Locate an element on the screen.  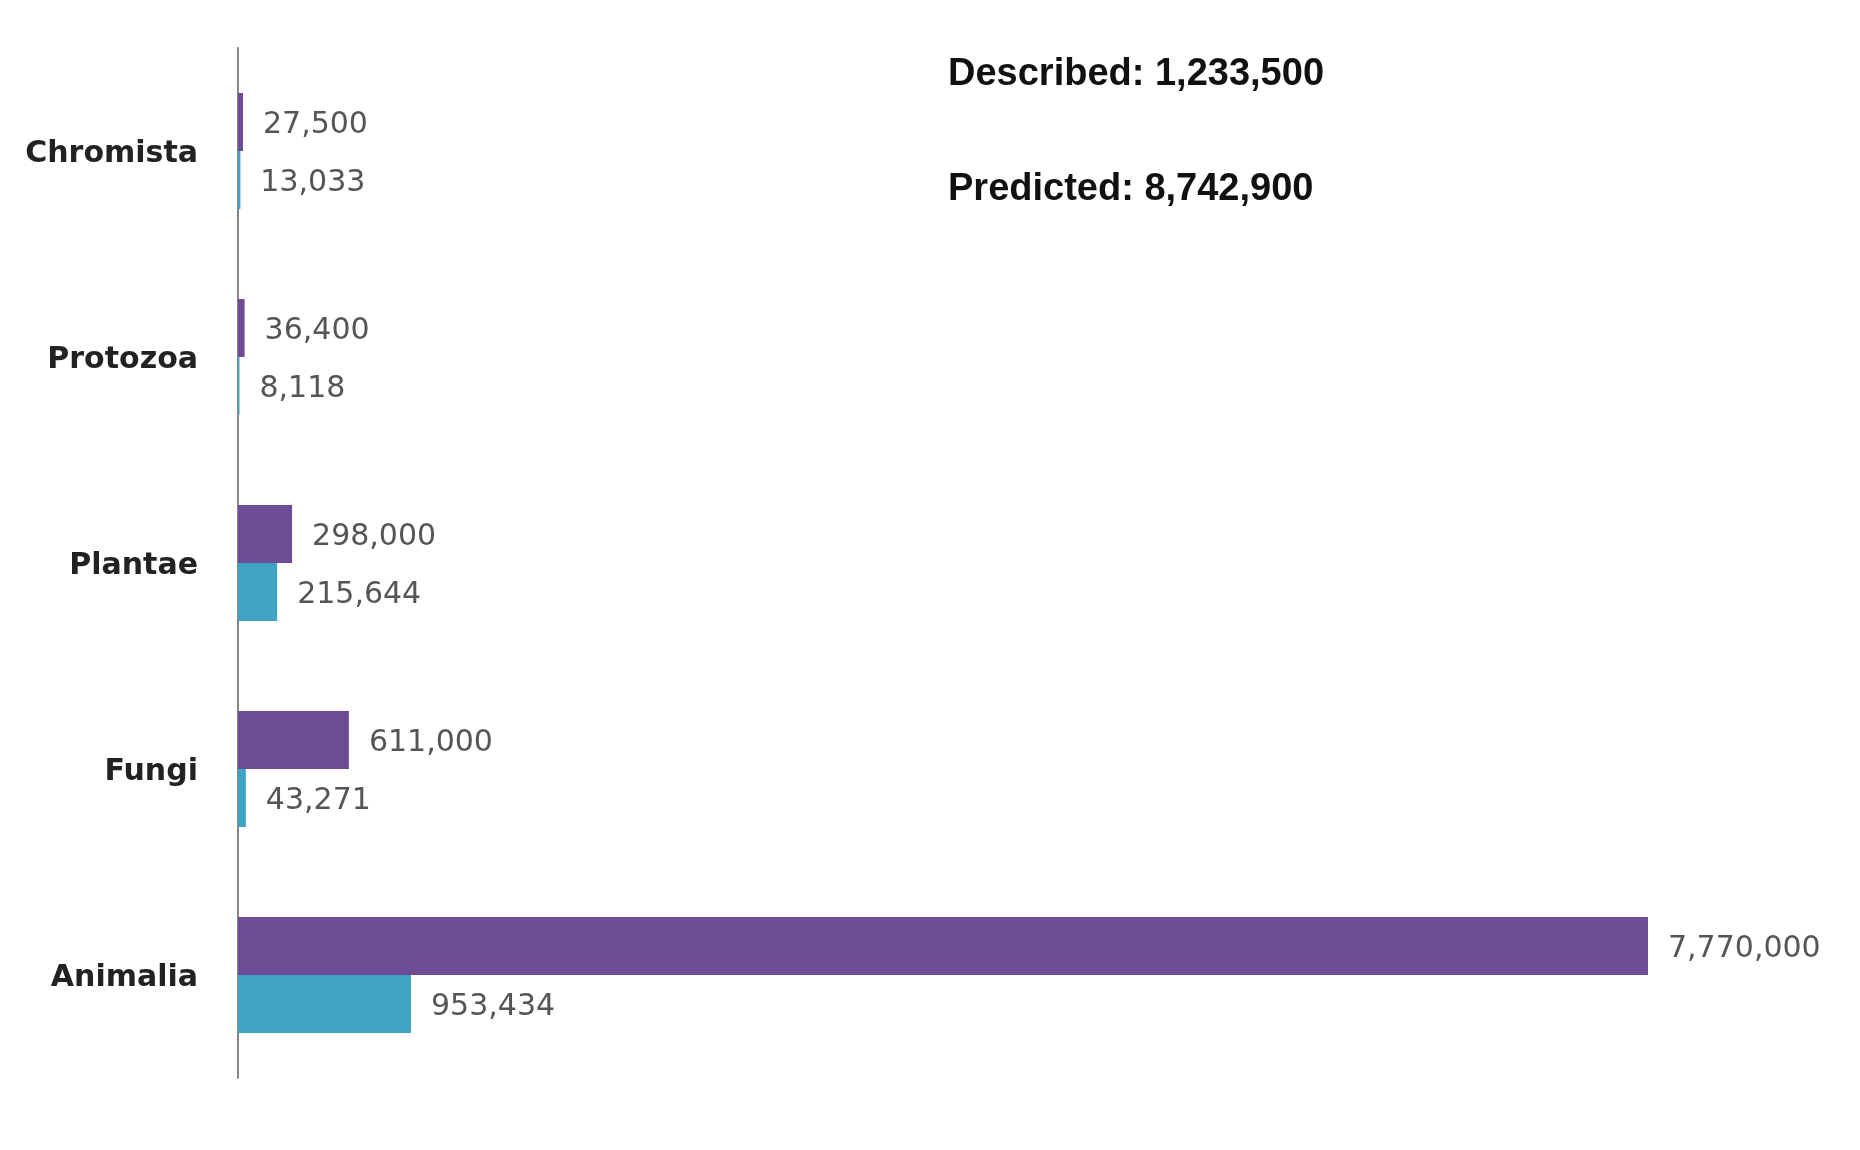
y-tick-label: Animalia is located at coordinates (124, 975).